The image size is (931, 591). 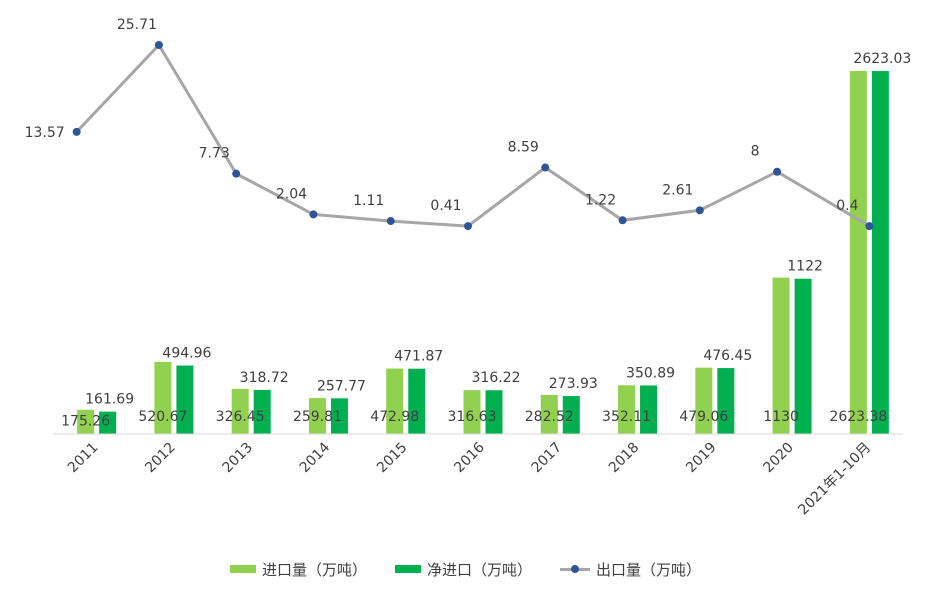 I want to click on bar-import-2011, so click(x=86, y=421).